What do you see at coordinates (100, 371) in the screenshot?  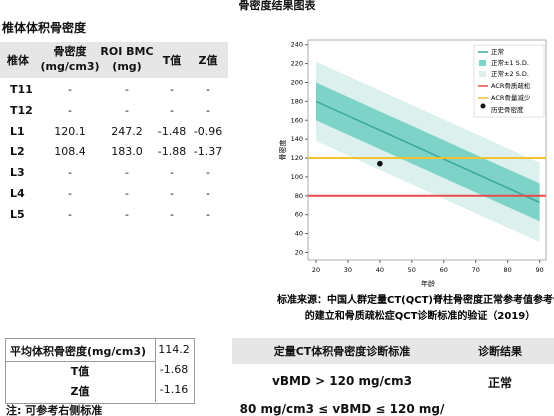 I see `summary-box` at bounding box center [100, 371].